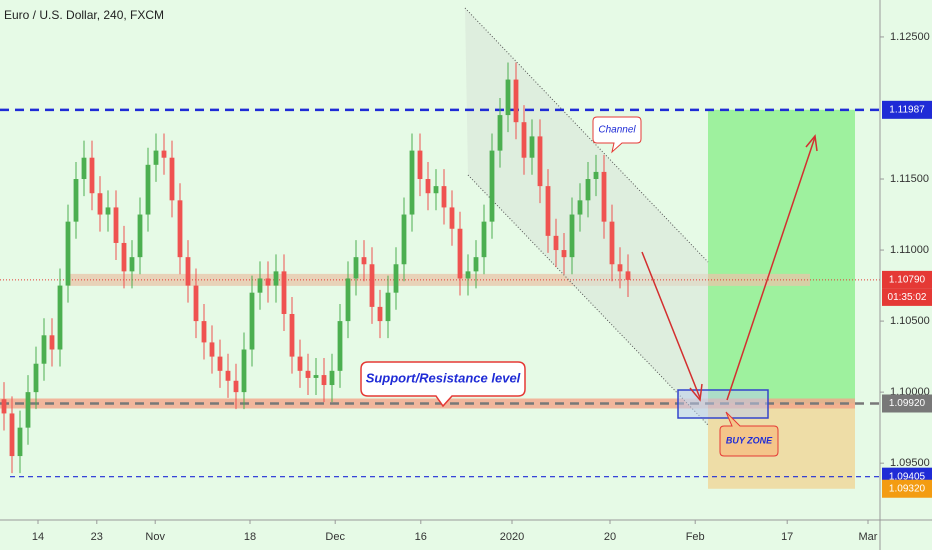  I want to click on x-tick-label: Dec, so click(335, 537).